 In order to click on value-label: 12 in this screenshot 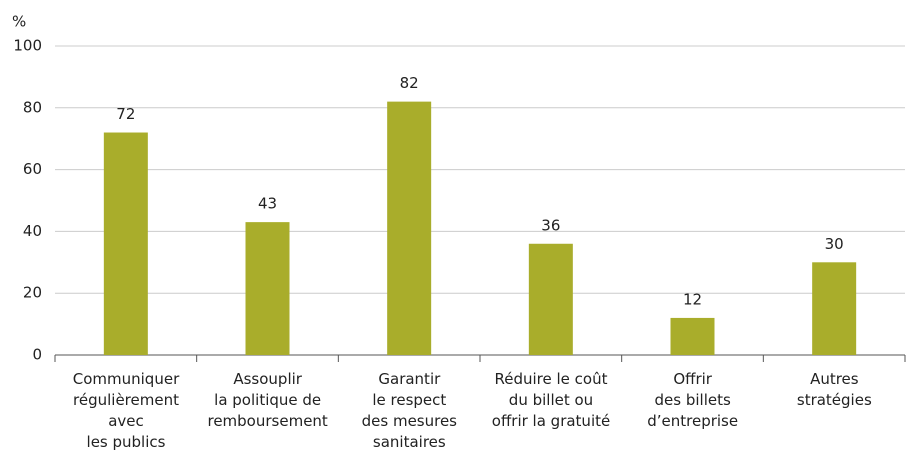, I will do `click(692, 299)`.